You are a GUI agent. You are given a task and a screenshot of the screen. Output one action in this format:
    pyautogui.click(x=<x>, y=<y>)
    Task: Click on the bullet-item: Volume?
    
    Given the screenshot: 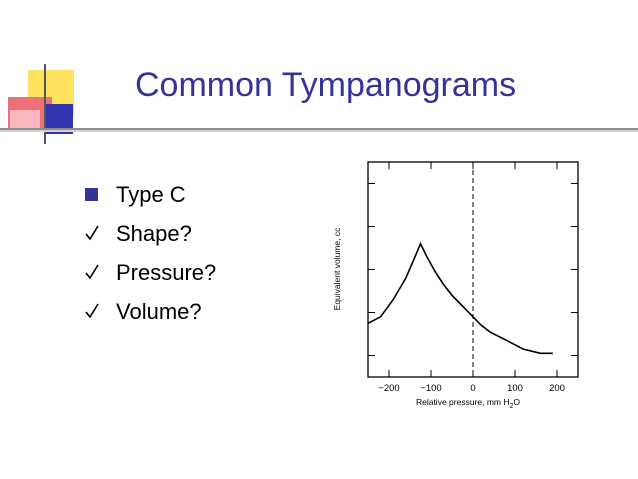 What is the action you would take?
    pyautogui.click(x=149, y=318)
    